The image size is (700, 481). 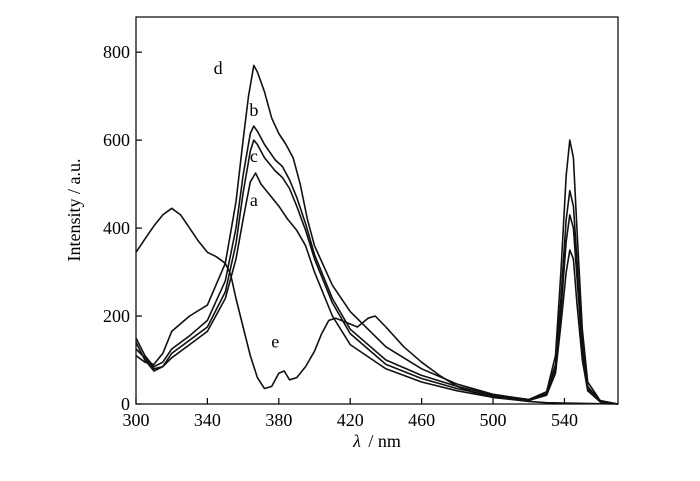 What do you see at coordinates (254, 156) in the screenshot?
I see `curve-label-c: c` at bounding box center [254, 156].